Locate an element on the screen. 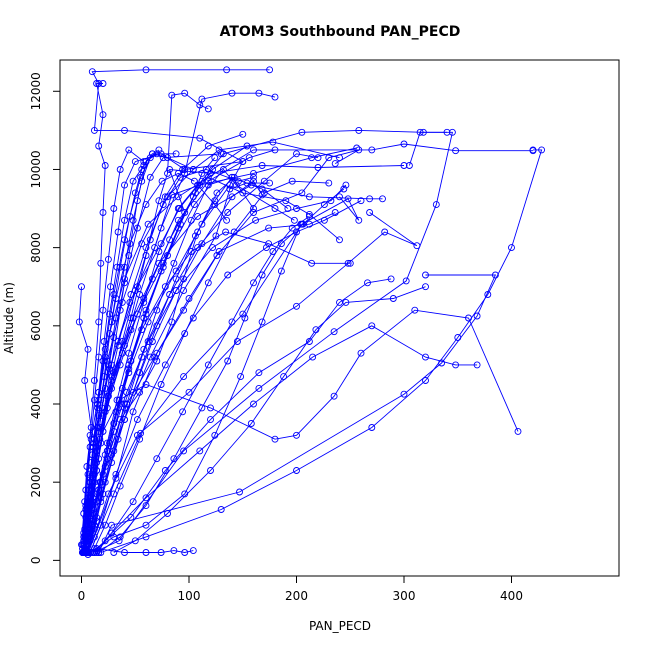 The height and width of the screenshot is (650, 650). x-tick-label: 400 is located at coordinates (511, 596).